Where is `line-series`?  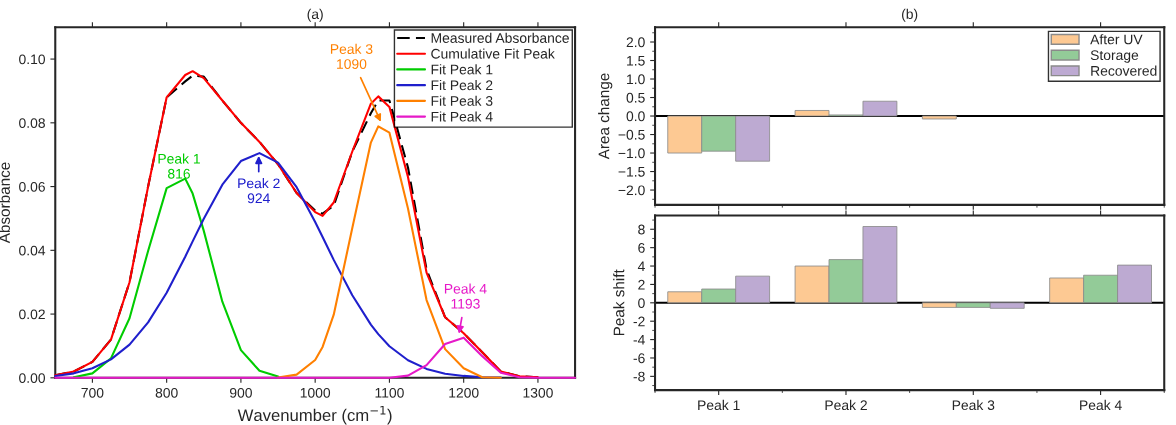
line-series is located at coordinates (176, 278).